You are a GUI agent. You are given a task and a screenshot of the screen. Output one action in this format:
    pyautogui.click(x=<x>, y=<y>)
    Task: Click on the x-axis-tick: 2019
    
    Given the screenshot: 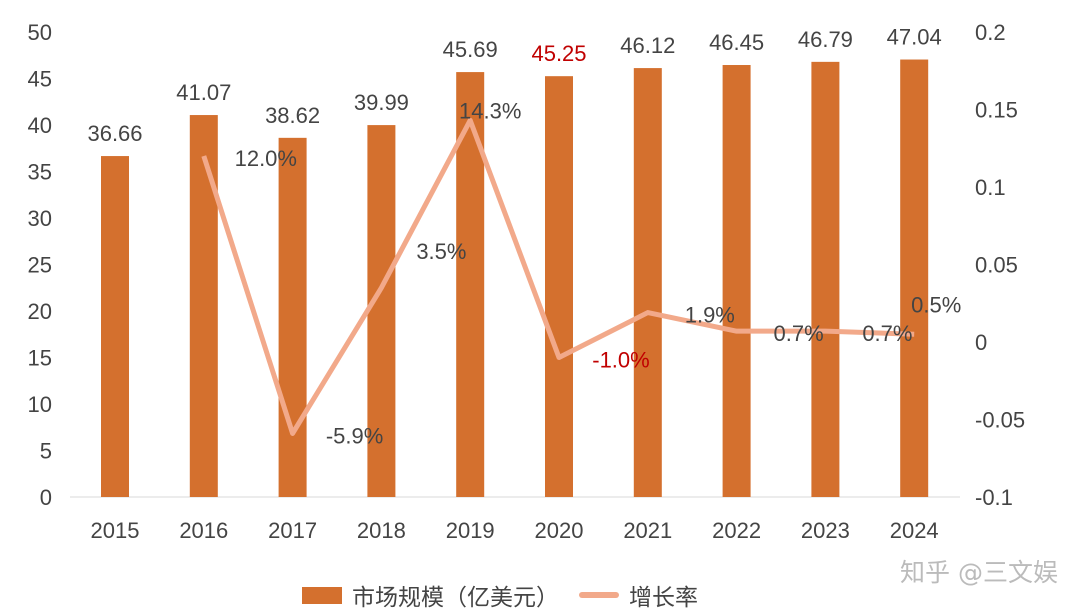 What is the action you would take?
    pyautogui.click(x=470, y=530)
    